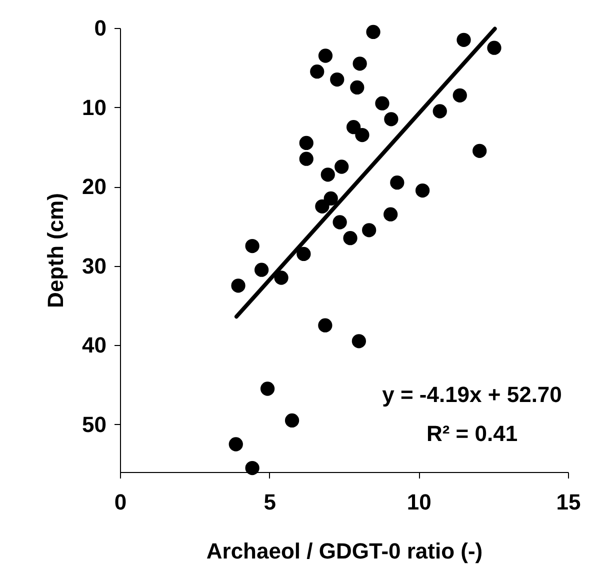  Describe the element at coordinates (100, 28) in the screenshot. I see `y-tick-label: 0` at that location.